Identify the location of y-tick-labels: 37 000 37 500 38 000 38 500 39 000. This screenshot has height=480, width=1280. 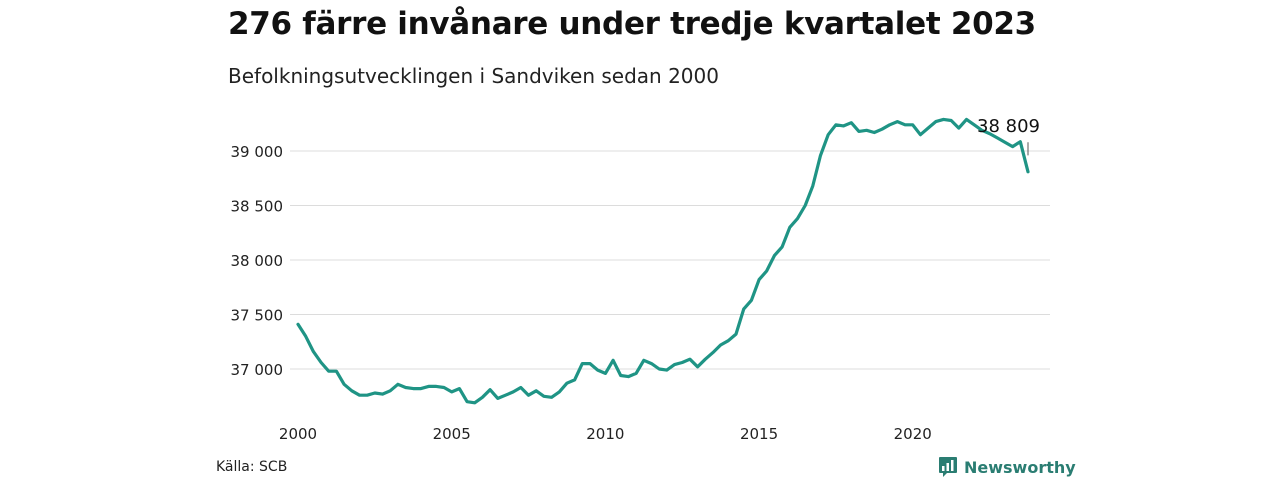
(257, 261).